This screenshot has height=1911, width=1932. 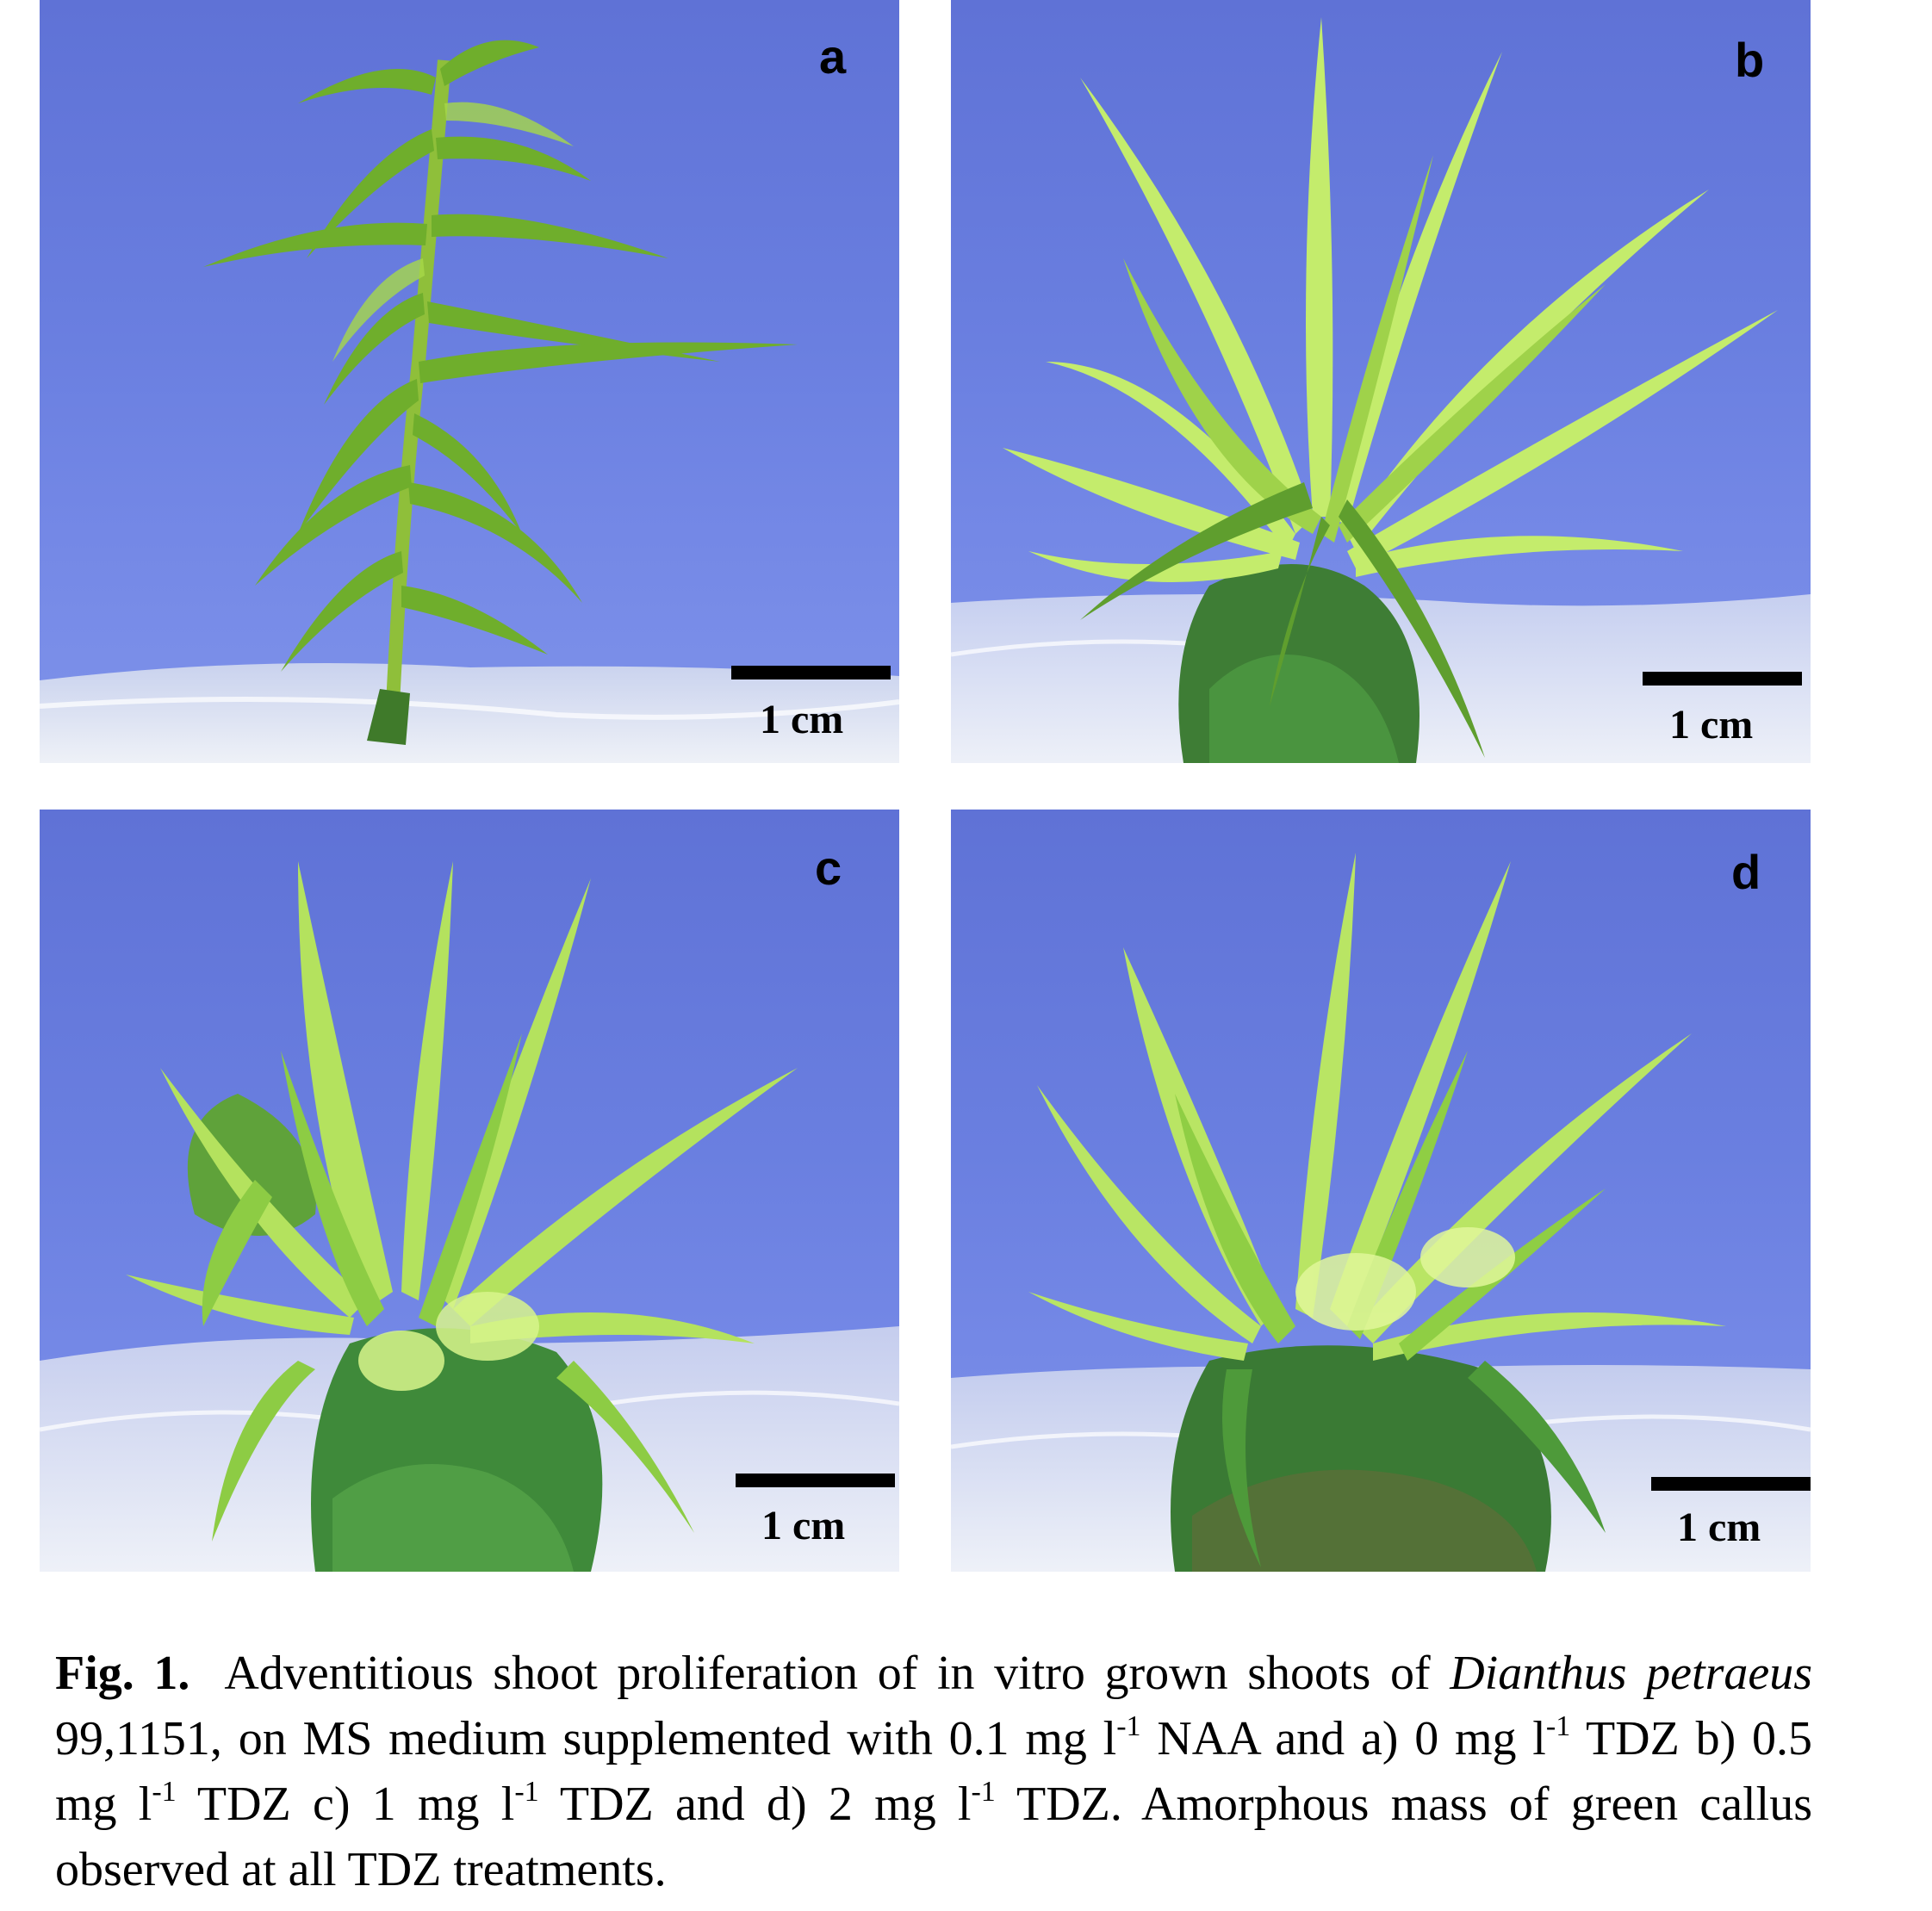 What do you see at coordinates (811, 672) in the screenshot?
I see `scale-bar-a` at bounding box center [811, 672].